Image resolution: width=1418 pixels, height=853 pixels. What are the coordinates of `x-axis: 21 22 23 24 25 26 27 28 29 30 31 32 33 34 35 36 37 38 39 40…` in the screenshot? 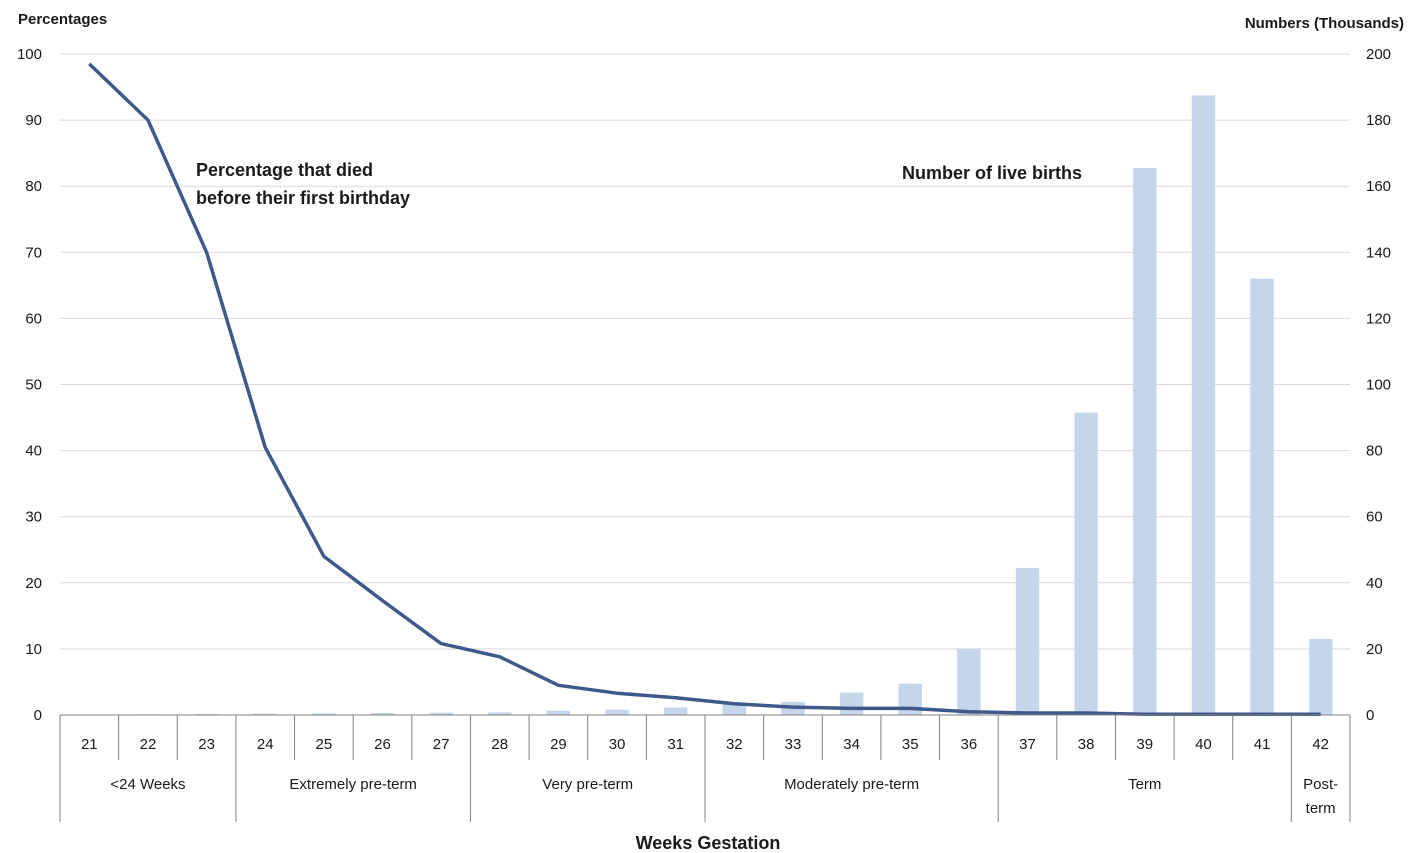 It's located at (705, 768).